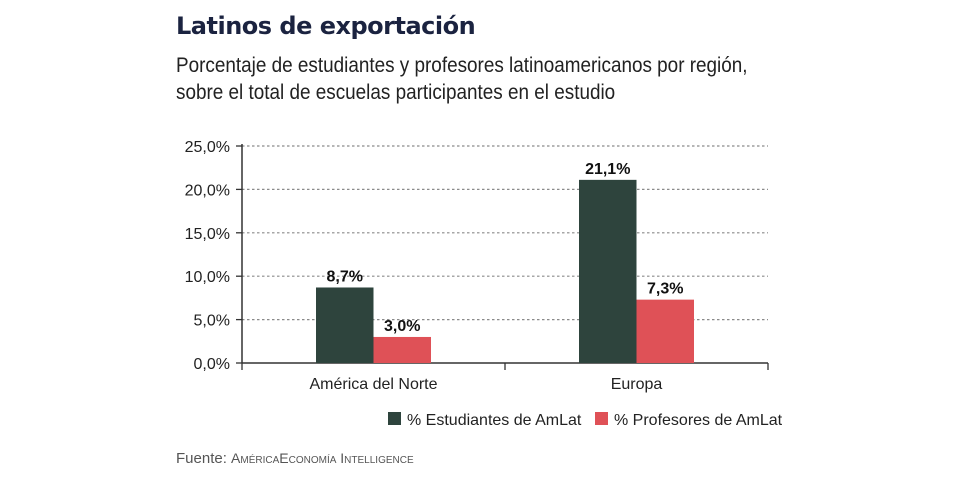  I want to click on data-label: 7,3%, so click(665, 289).